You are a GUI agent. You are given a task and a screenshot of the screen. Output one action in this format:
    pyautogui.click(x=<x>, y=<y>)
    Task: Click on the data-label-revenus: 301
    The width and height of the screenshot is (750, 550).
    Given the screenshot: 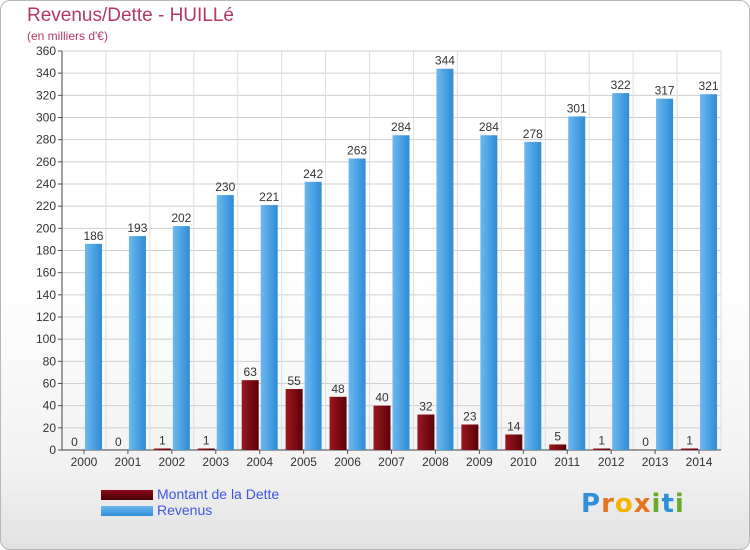 What is the action you would take?
    pyautogui.click(x=577, y=108)
    